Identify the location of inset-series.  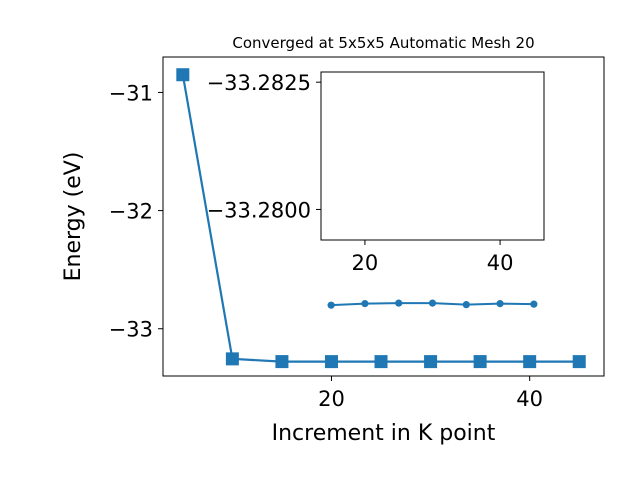
(432, 304).